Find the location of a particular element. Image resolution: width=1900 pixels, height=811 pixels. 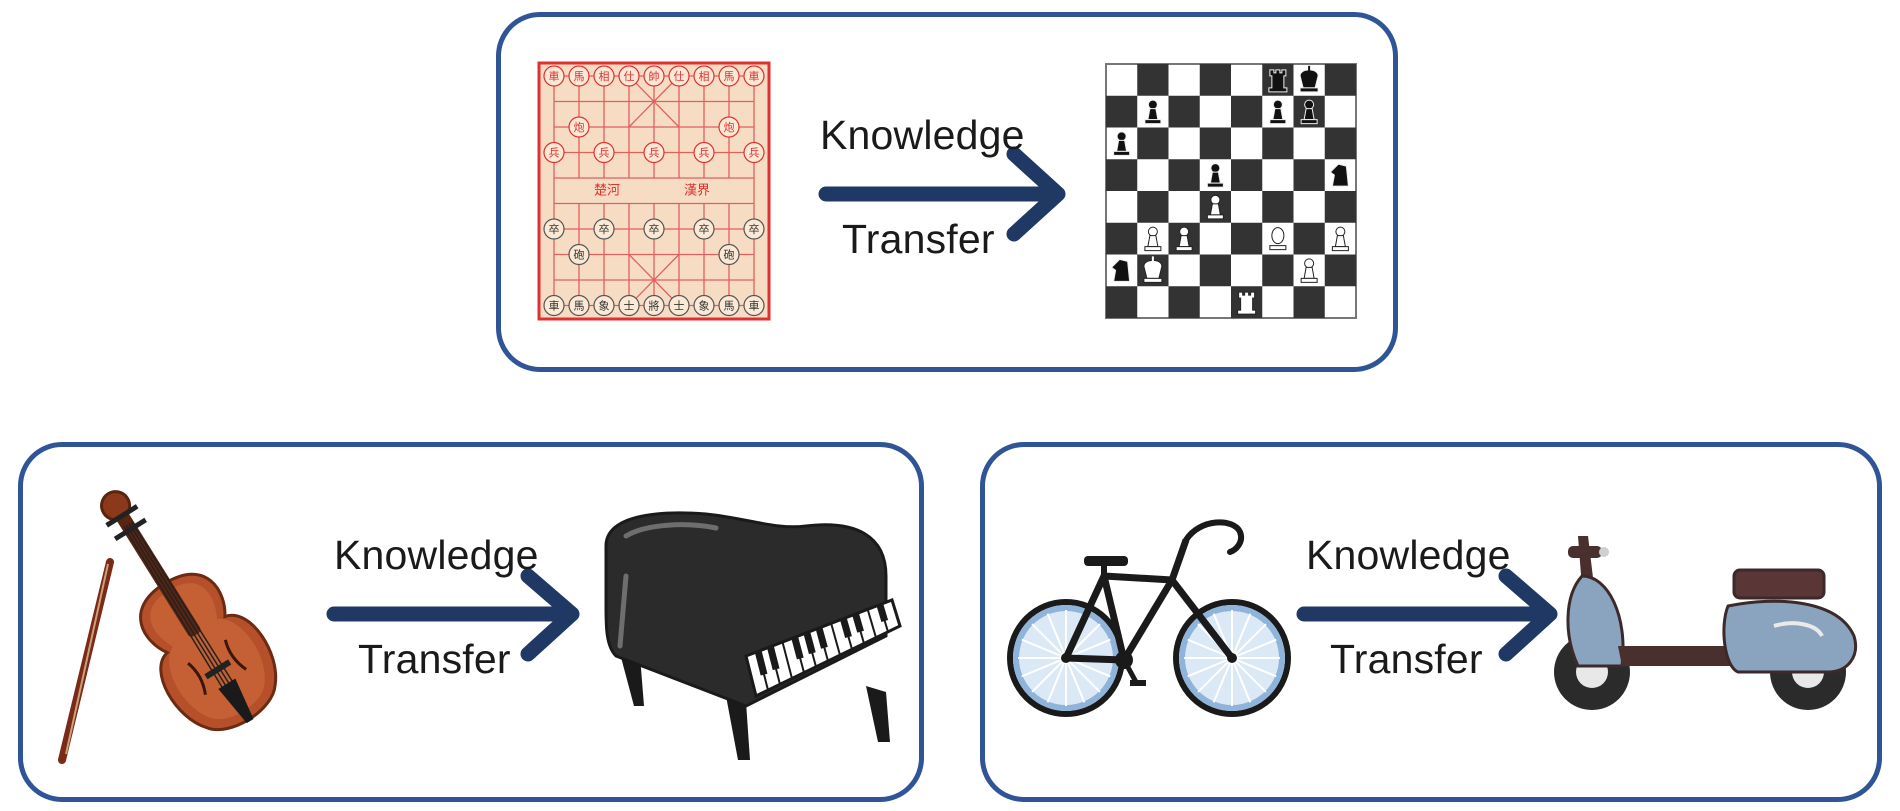

chinese-chess-board: 車馬相仕帥仕相馬車車馬象士將士象馬車炮 炮砲 砲兵卒兵卒兵卒兵卒兵卒楚河 漢界 is located at coordinates (654, 191).